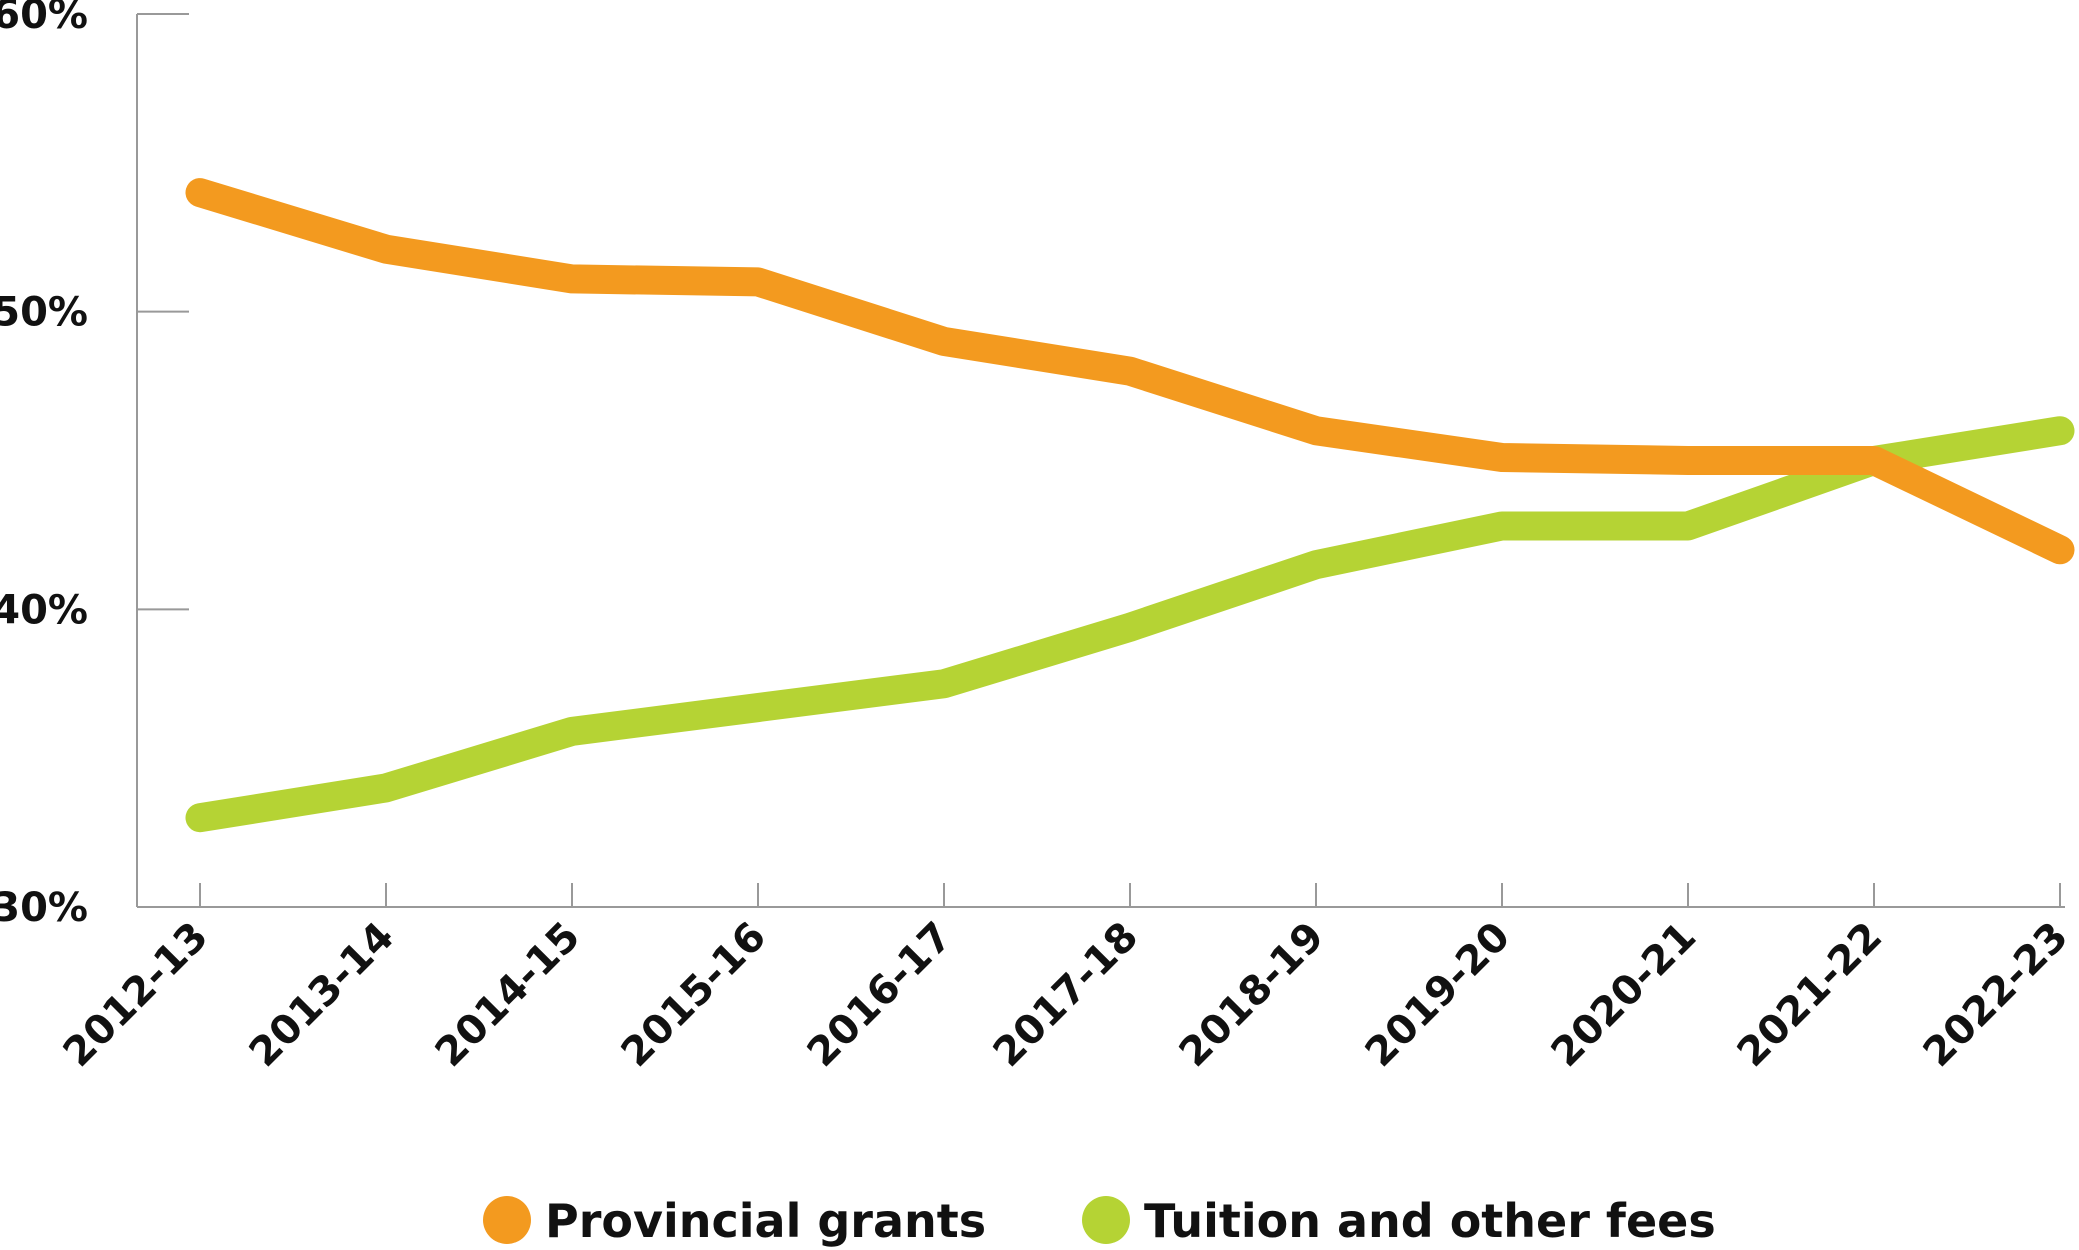 This screenshot has height=1250, width=2079. What do you see at coordinates (94, 465) in the screenshot?
I see `y-ticks: 30% 40% 50% 60%` at bounding box center [94, 465].